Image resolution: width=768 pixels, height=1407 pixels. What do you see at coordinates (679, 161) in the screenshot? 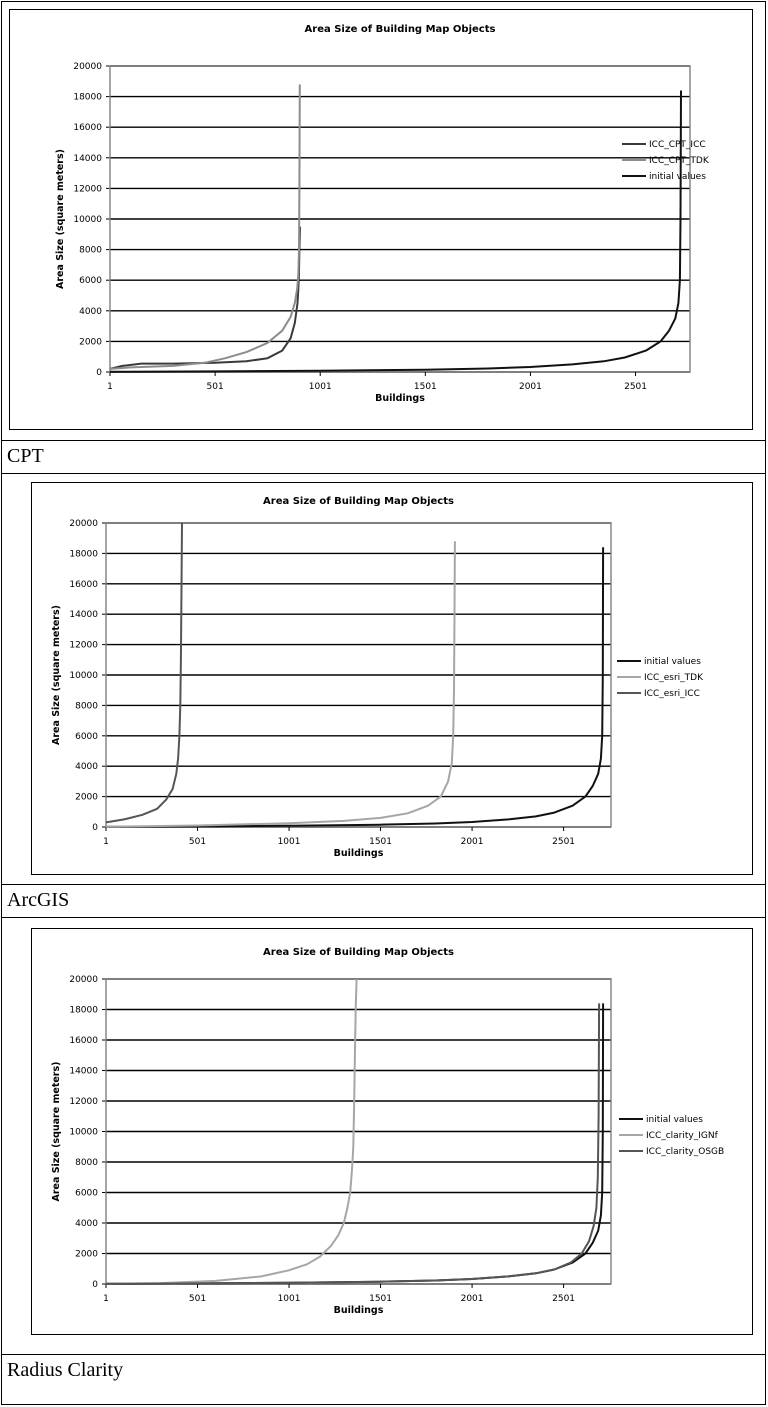
I see `legend-label: ICC_CPT_TDK` at bounding box center [679, 161].